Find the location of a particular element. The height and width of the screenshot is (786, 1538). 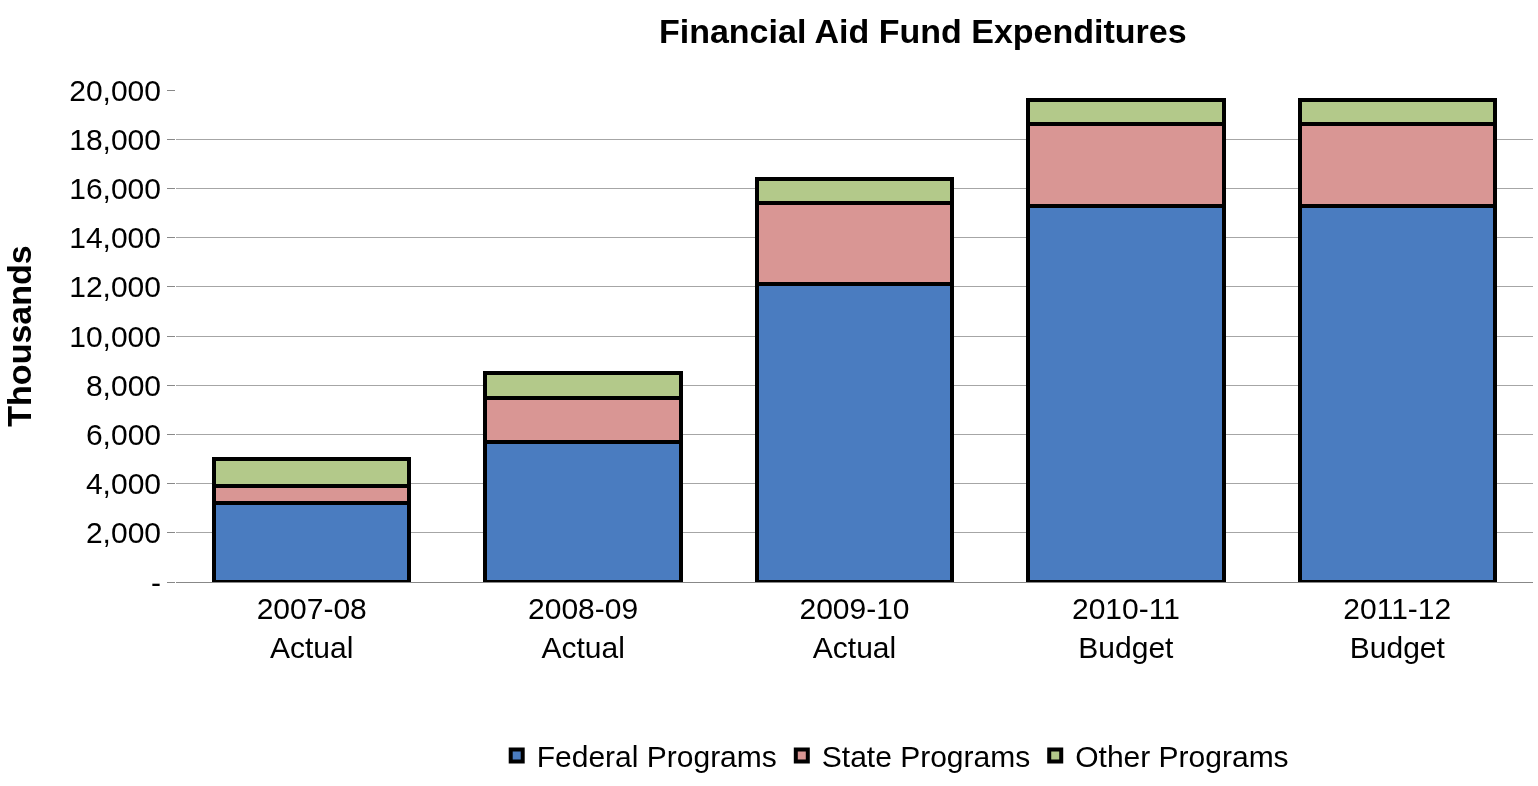

legend-label: Federal Programs is located at coordinates (656, 757).